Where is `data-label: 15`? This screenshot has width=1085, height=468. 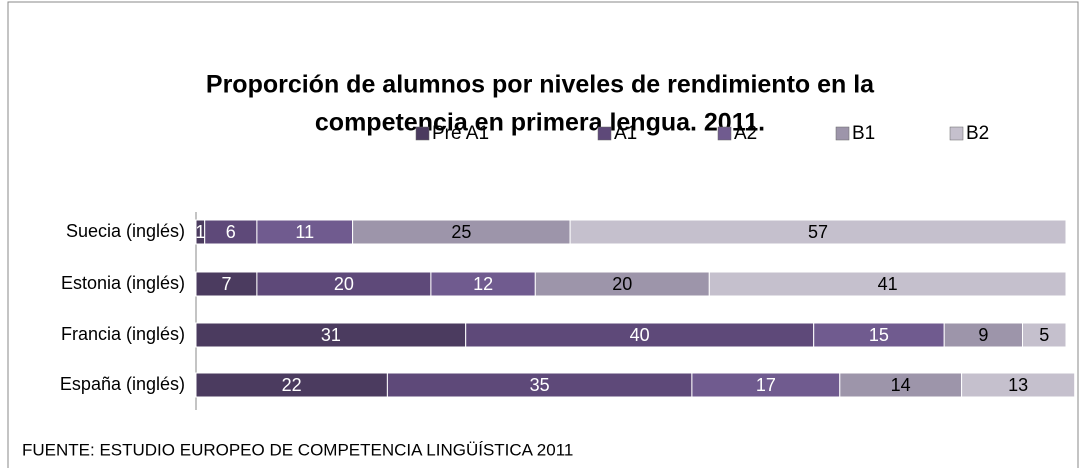 data-label: 15 is located at coordinates (879, 335).